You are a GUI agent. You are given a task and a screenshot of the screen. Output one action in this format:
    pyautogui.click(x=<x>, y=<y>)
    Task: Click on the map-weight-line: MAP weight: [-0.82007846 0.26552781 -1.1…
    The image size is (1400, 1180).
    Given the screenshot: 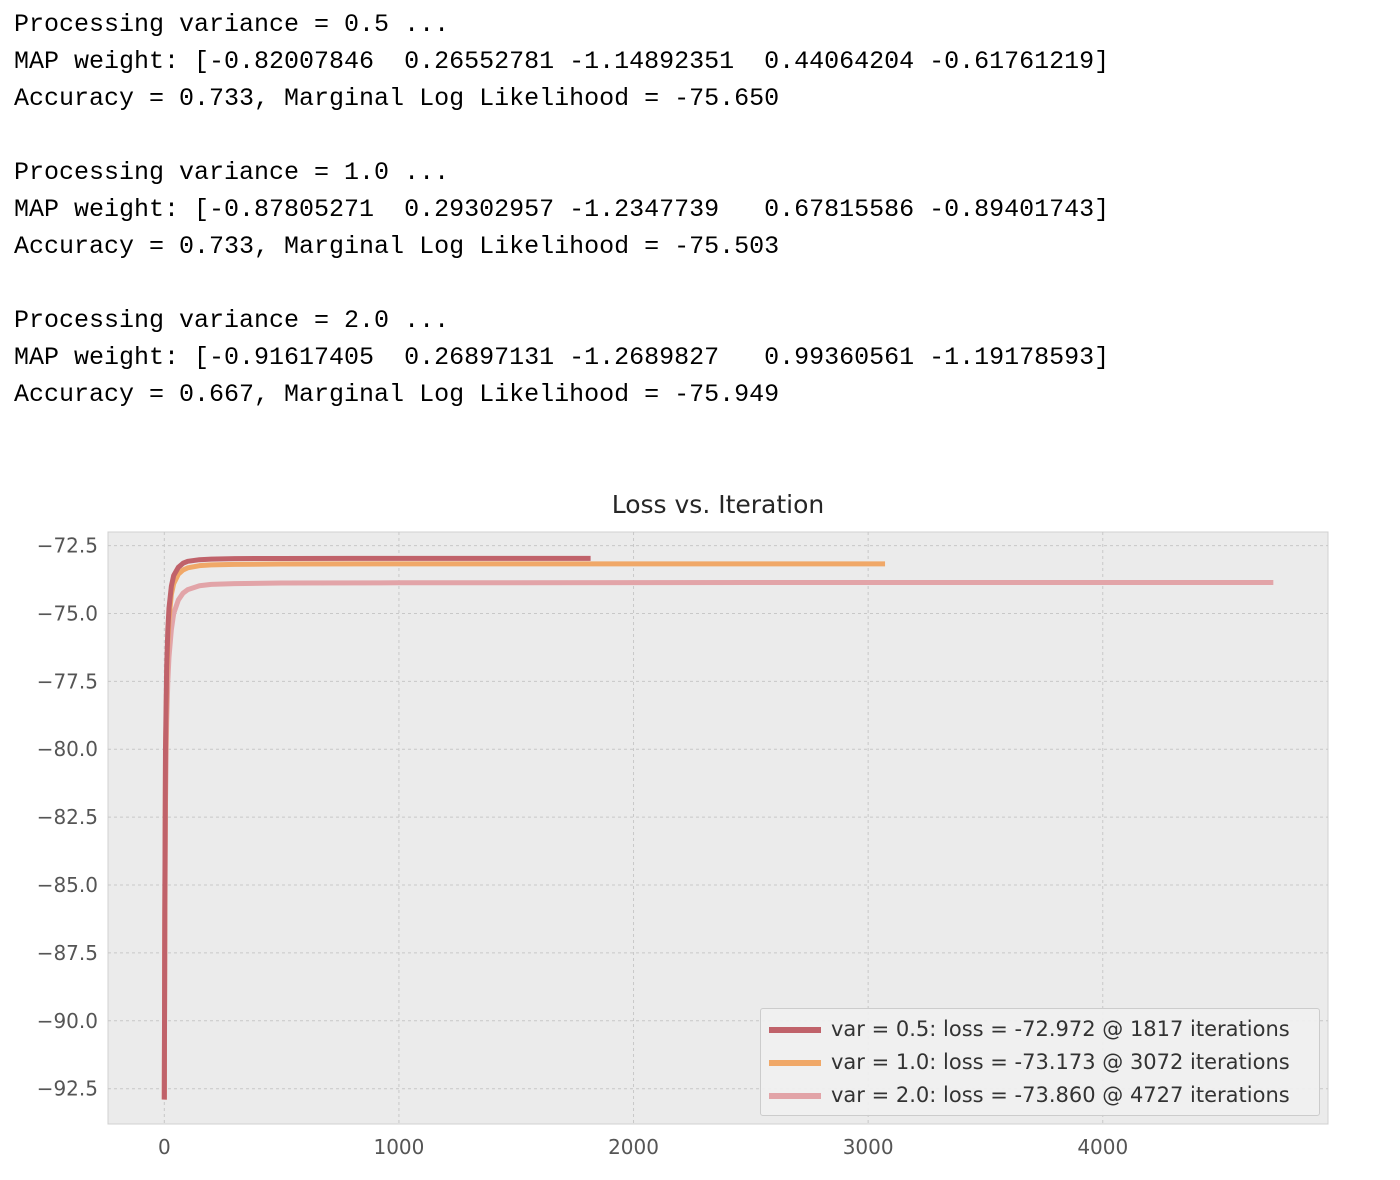 What is the action you would take?
    pyautogui.click(x=562, y=61)
    